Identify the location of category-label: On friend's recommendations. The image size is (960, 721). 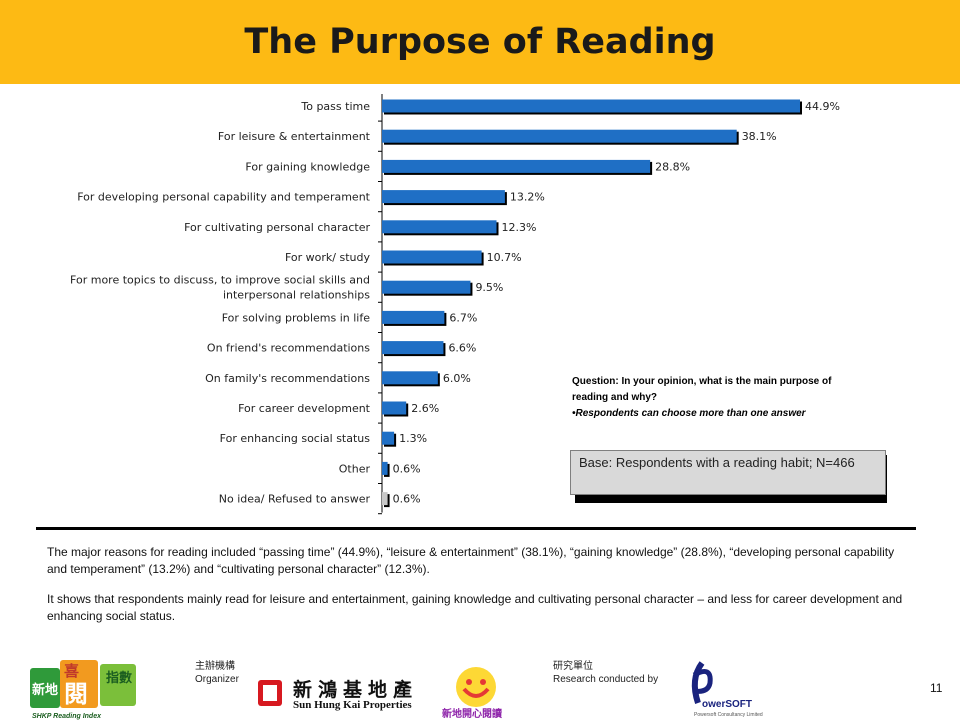
(288, 348).